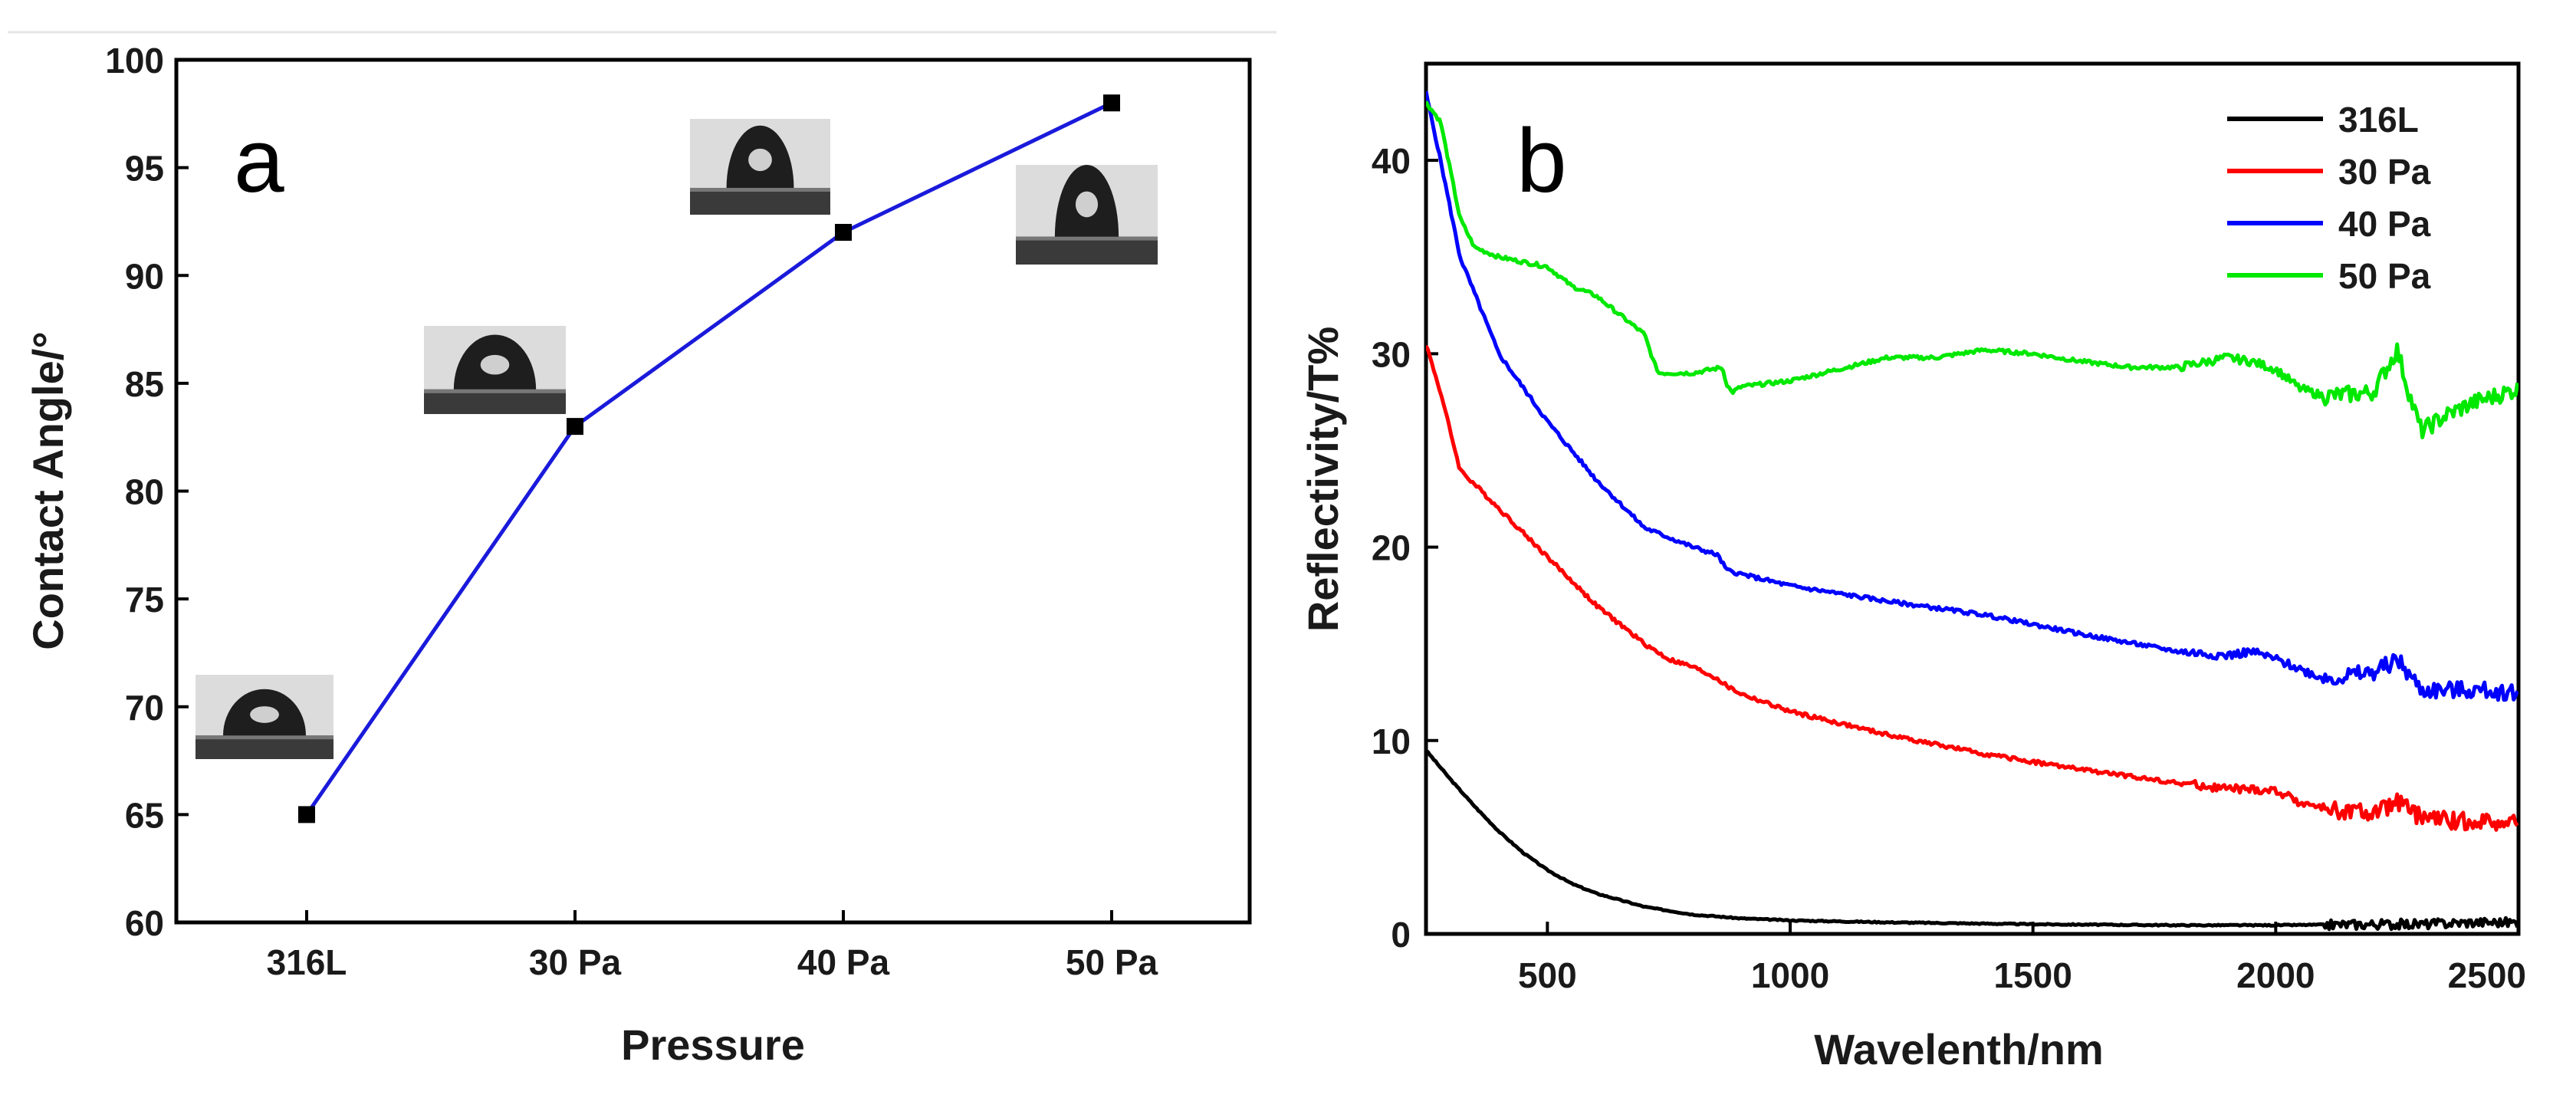  I want to click on x-tick-label: 50 Pa, so click(1112, 962).